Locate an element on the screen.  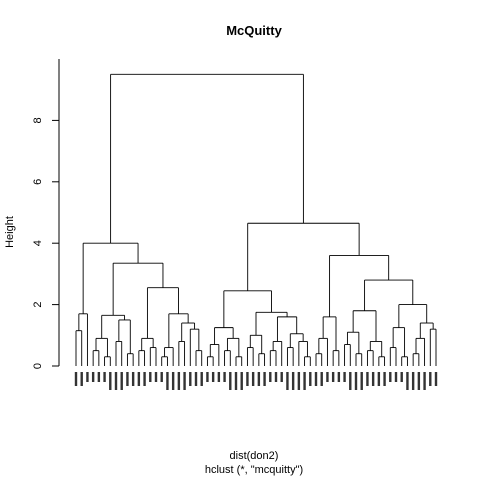
chart-subtitle: hclust (*, "mcquitty") is located at coordinates (254, 470).